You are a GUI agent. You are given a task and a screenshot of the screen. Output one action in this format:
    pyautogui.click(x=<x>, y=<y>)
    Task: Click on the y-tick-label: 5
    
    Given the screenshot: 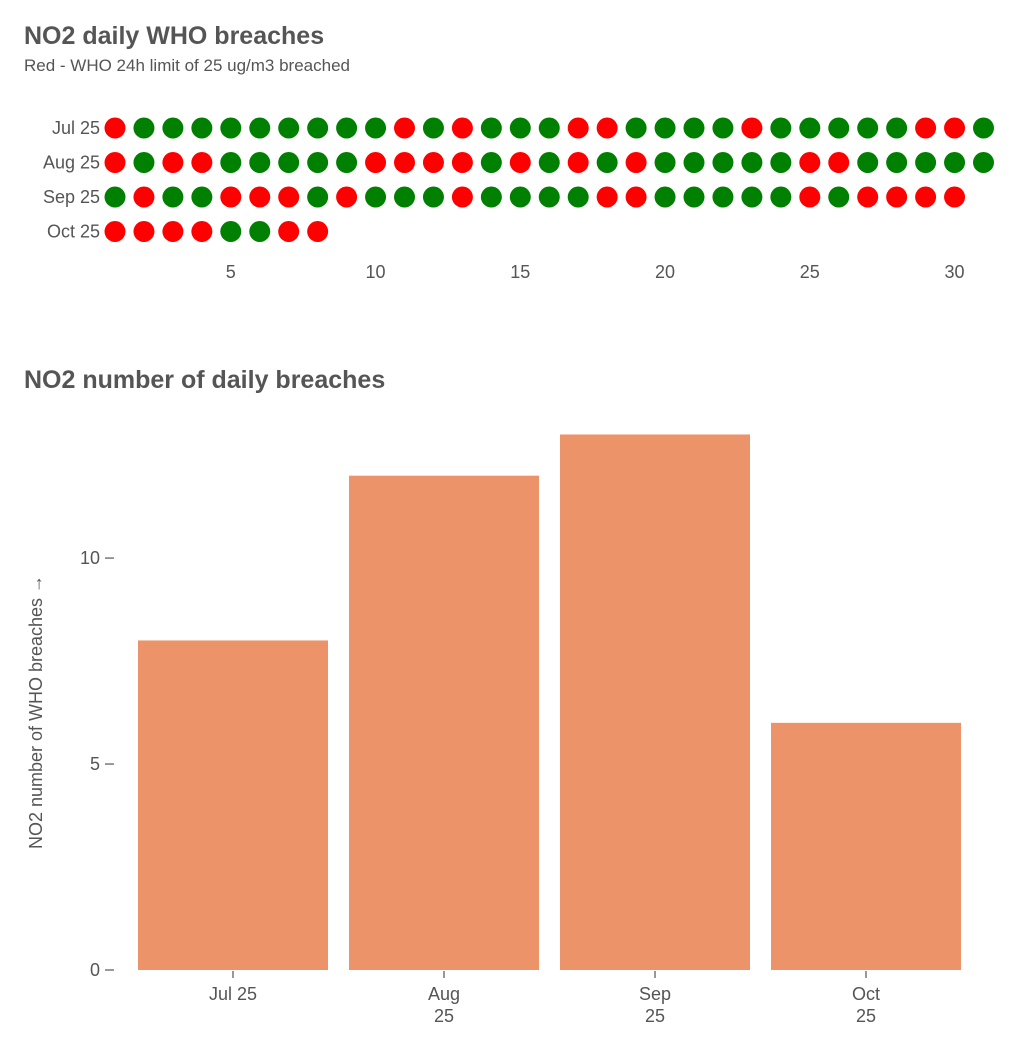 What is the action you would take?
    pyautogui.click(x=95, y=764)
    